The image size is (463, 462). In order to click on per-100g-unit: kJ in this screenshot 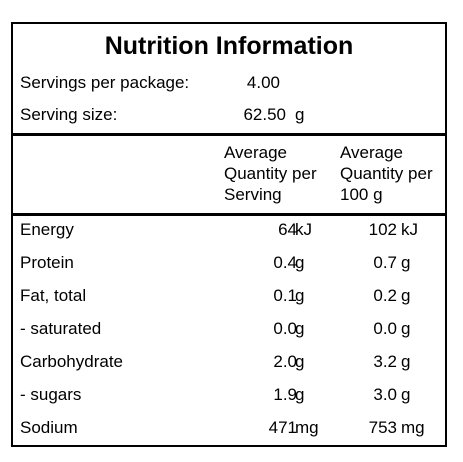, I will do `click(409, 229)`.